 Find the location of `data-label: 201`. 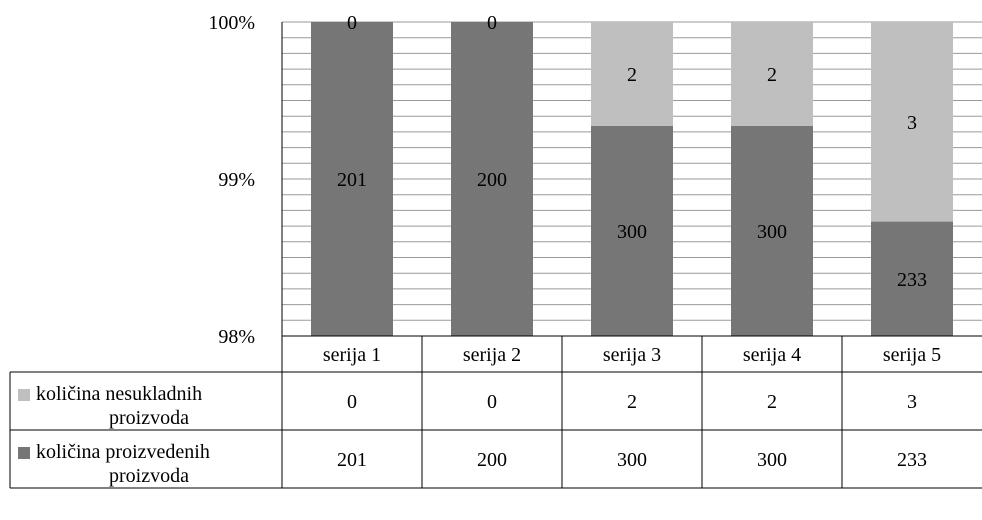

data-label: 201 is located at coordinates (352, 180).